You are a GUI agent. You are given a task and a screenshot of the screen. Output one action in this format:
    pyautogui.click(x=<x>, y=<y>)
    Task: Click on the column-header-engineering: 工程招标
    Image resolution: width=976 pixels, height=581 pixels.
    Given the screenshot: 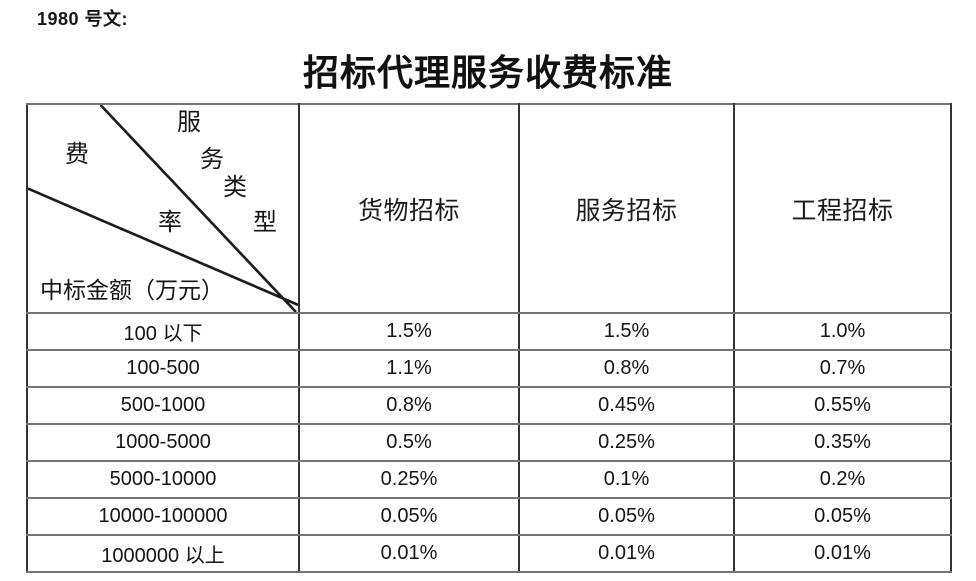 What is the action you would take?
    pyautogui.click(x=842, y=208)
    